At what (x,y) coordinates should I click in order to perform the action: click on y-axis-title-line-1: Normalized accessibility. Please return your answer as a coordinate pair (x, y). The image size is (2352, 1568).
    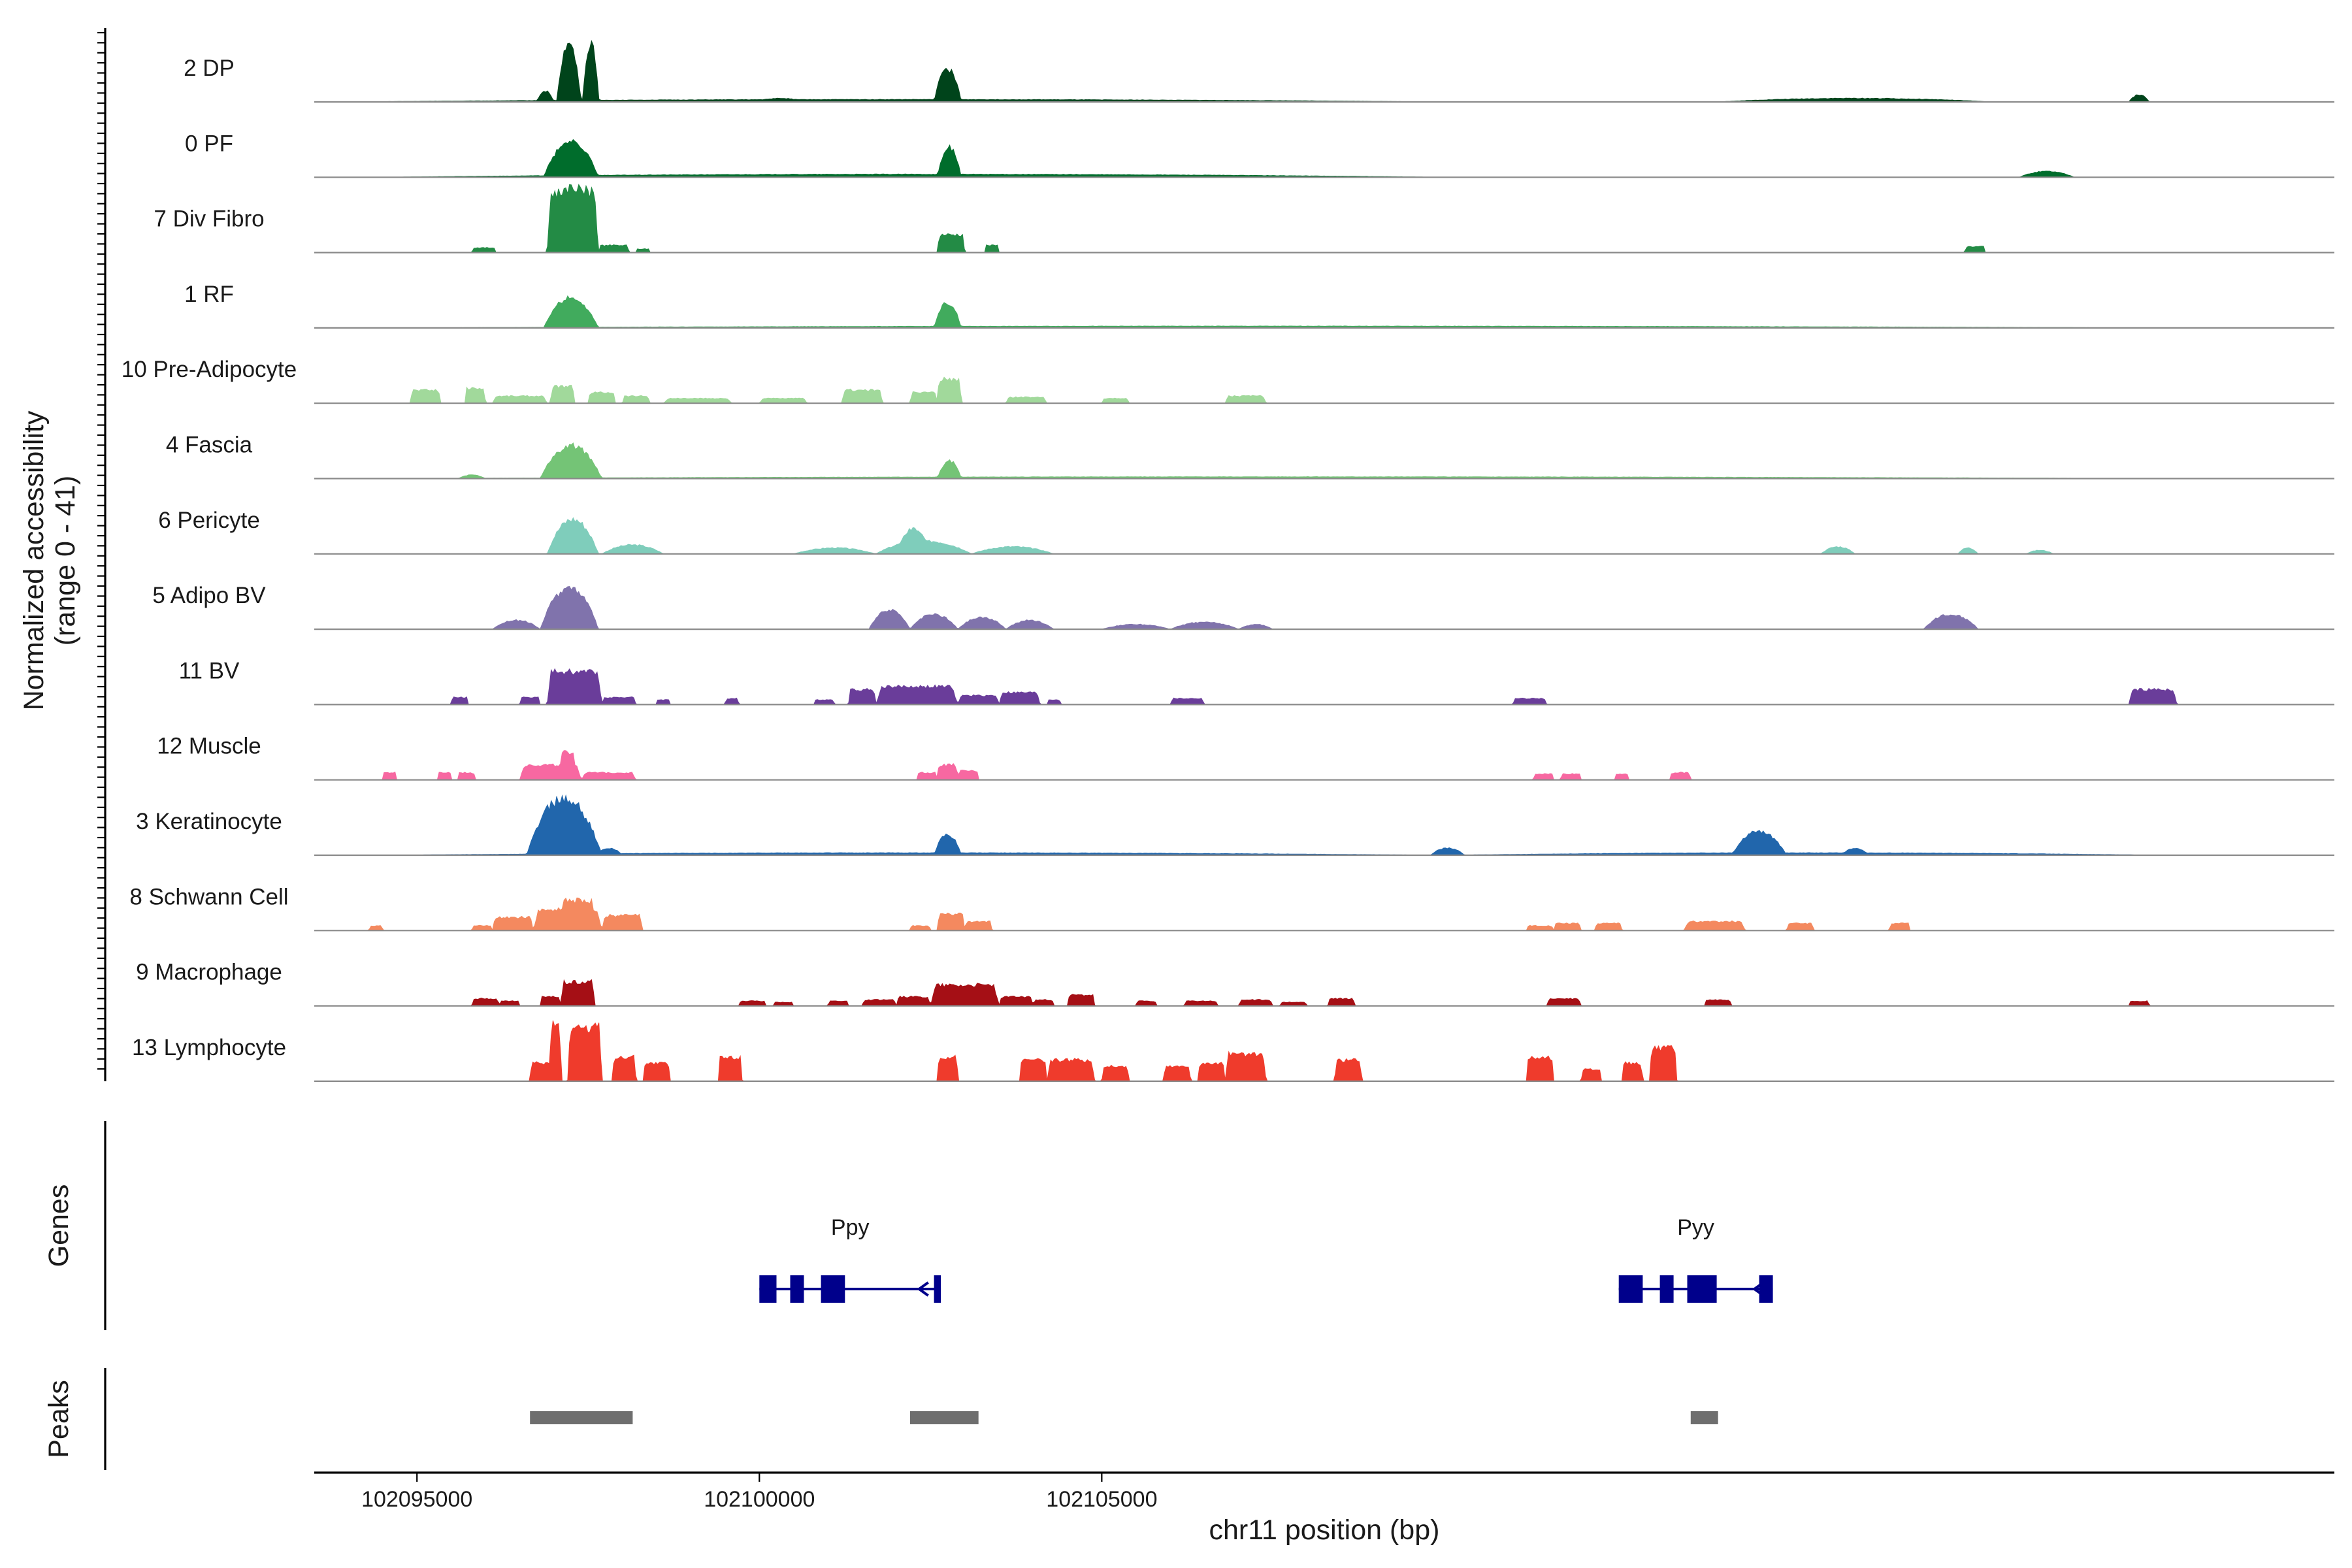
    Looking at the image, I should click on (34, 560).